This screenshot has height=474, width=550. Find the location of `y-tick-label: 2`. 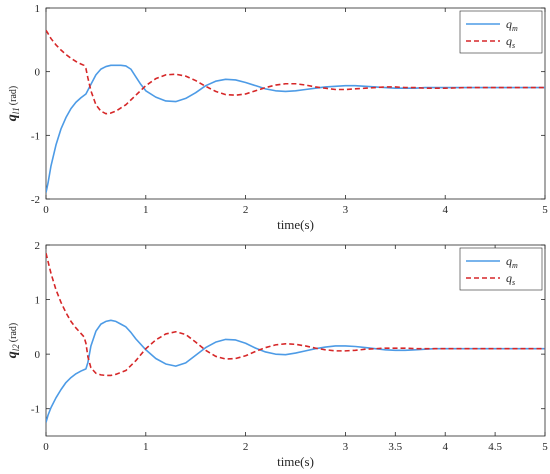

y-tick-label: 2 is located at coordinates (38, 246).